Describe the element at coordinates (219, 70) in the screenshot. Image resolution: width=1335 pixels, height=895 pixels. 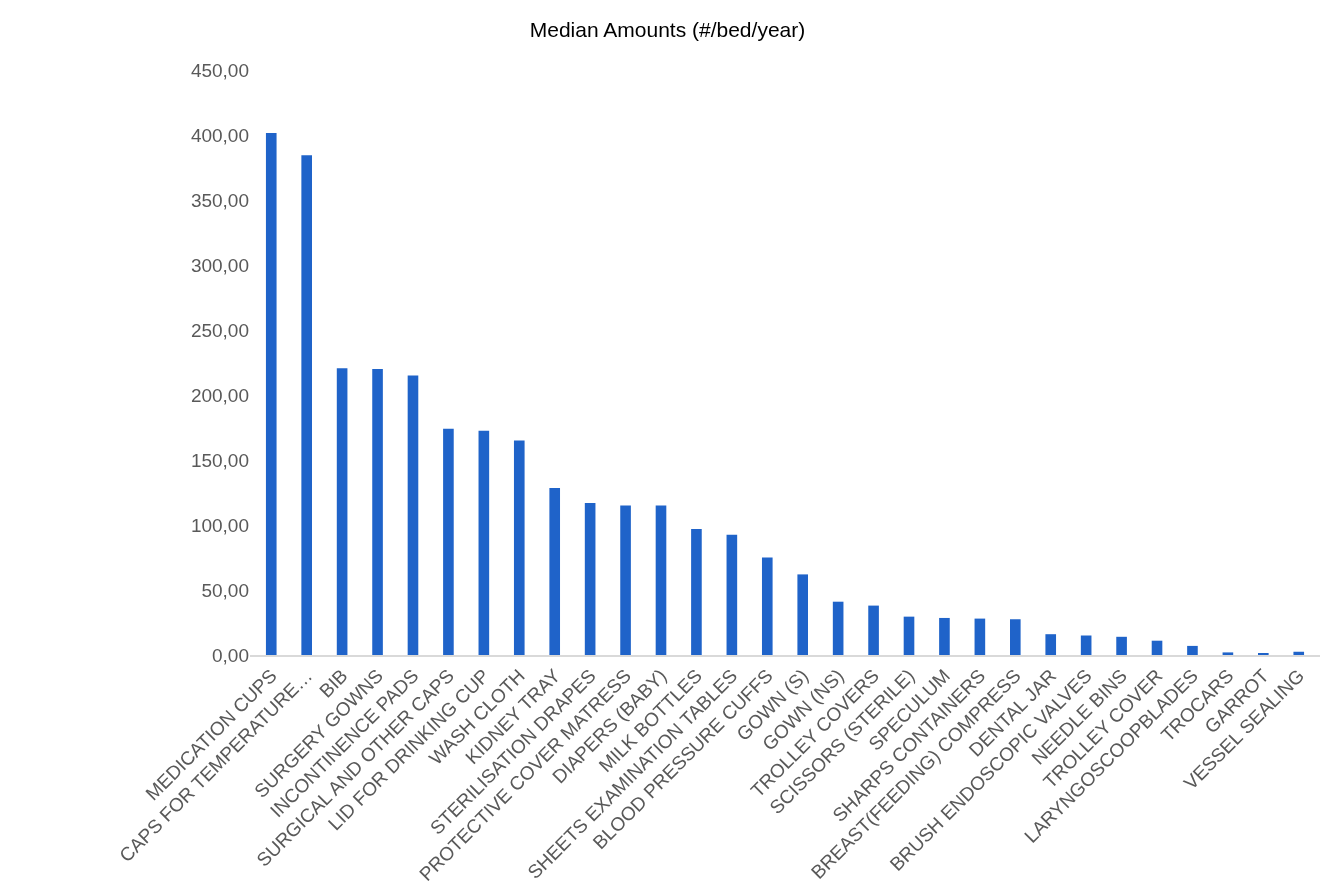
I see `y-tick-label: 450,00` at that location.